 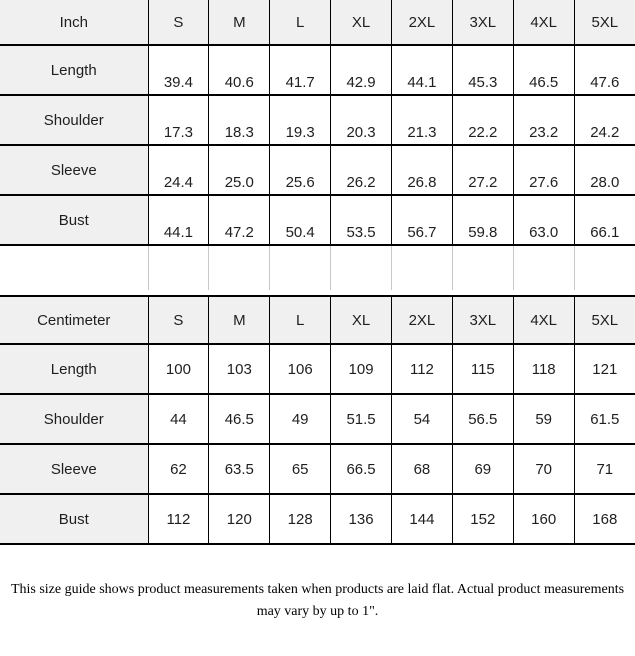 What do you see at coordinates (543, 120) in the screenshot?
I see `value-cell: 23.2` at bounding box center [543, 120].